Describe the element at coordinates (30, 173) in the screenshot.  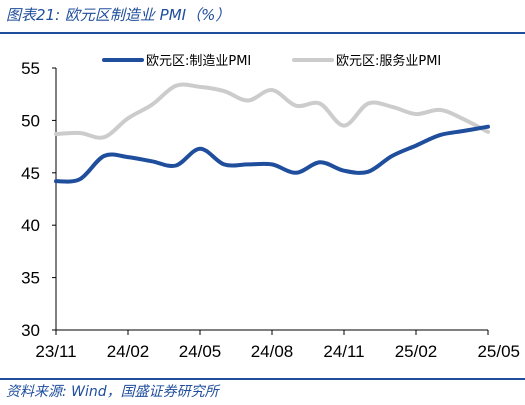
I see `y-tick-label: 45` at that location.